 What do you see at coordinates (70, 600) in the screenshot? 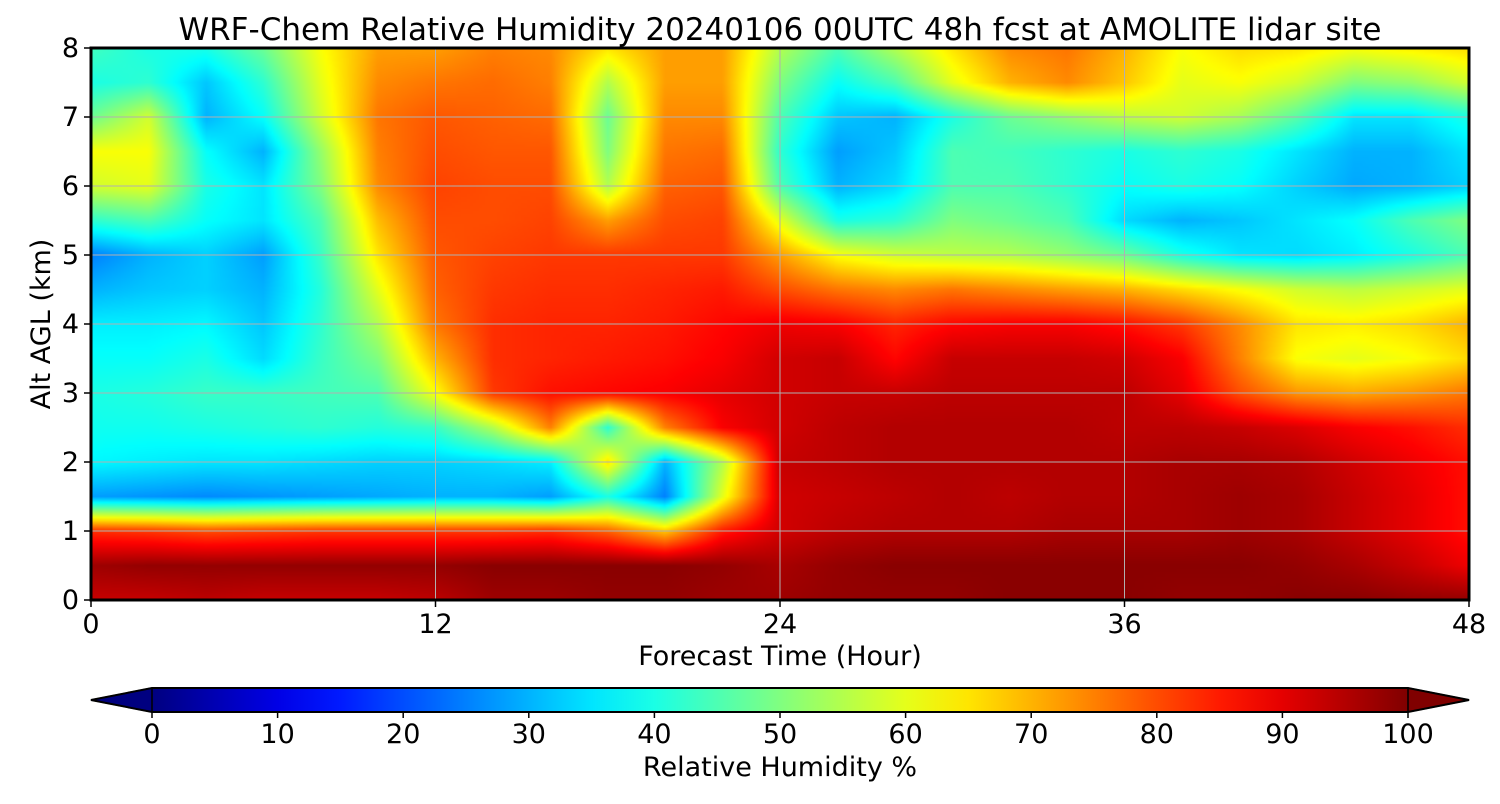
I see `y-tick-label: 0` at bounding box center [70, 600].